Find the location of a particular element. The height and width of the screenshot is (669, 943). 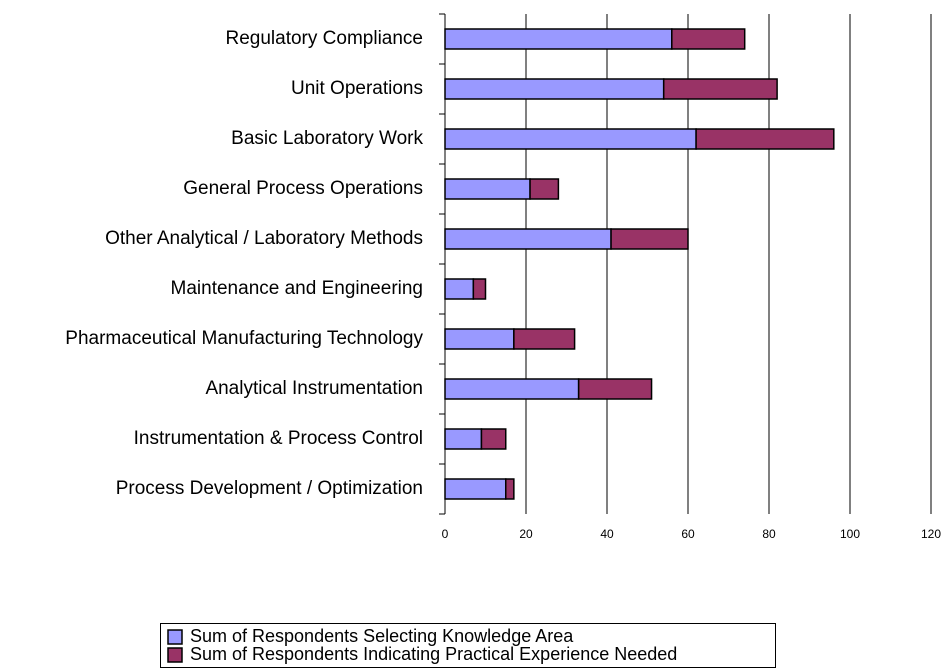

legend-box is located at coordinates (468, 645).